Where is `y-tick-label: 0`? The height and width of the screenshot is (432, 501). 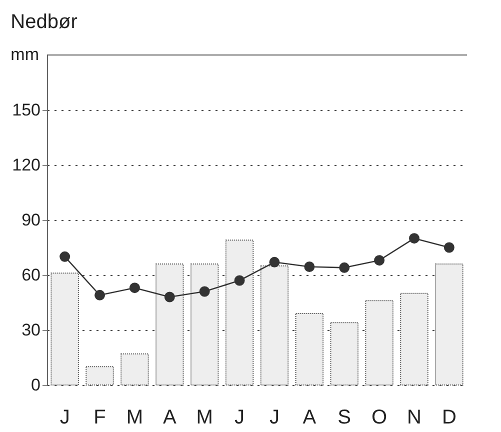 y-tick-label: 0 is located at coordinates (35, 385).